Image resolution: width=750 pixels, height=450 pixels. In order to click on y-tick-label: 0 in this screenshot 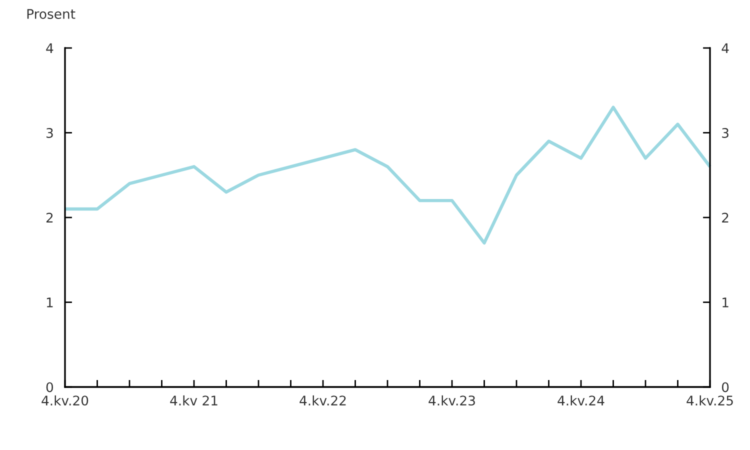, I will do `click(50, 387)`.